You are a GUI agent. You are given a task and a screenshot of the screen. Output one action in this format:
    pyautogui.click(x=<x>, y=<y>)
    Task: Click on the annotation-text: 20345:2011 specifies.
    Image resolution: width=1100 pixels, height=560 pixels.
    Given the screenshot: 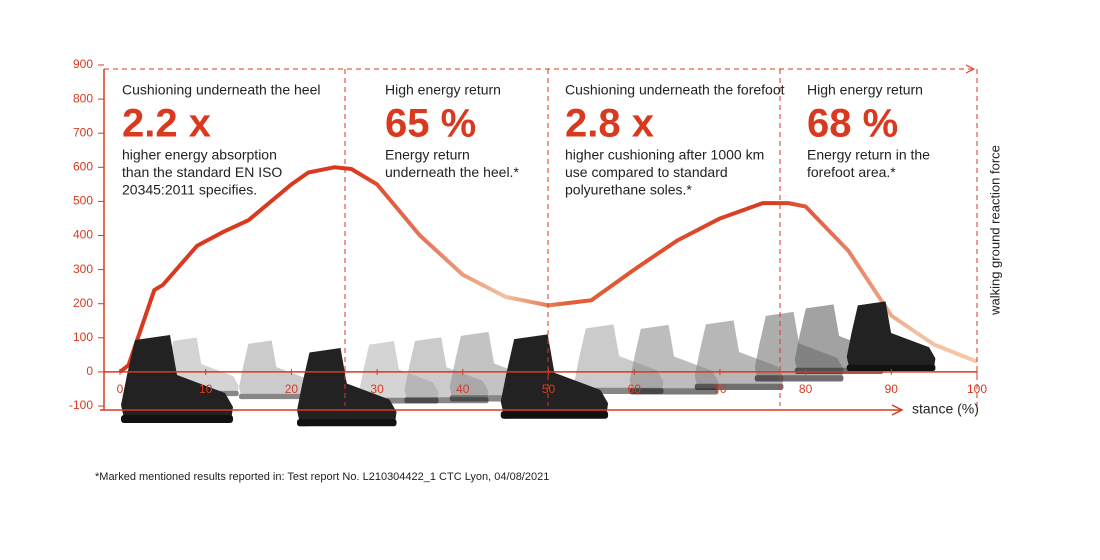 What is the action you would take?
    pyautogui.click(x=189, y=190)
    